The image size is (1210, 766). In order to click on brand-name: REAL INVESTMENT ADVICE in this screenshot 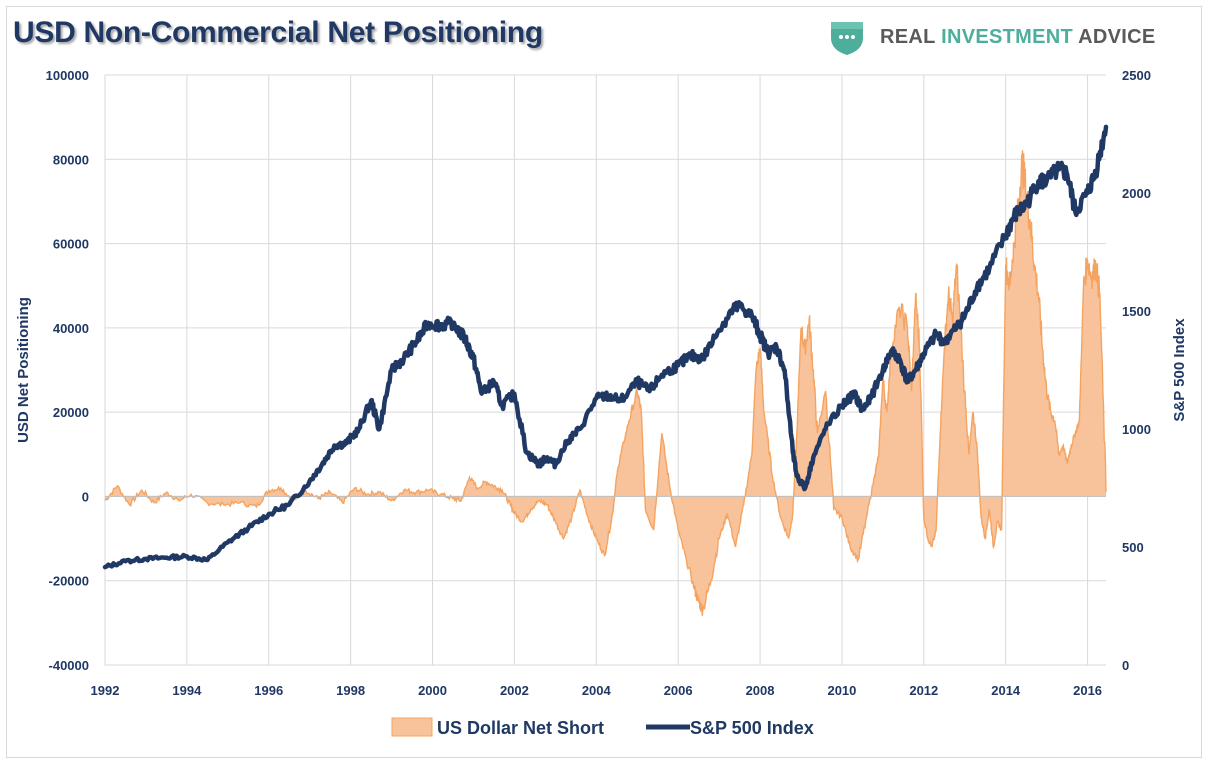, I will do `click(1018, 36)`.